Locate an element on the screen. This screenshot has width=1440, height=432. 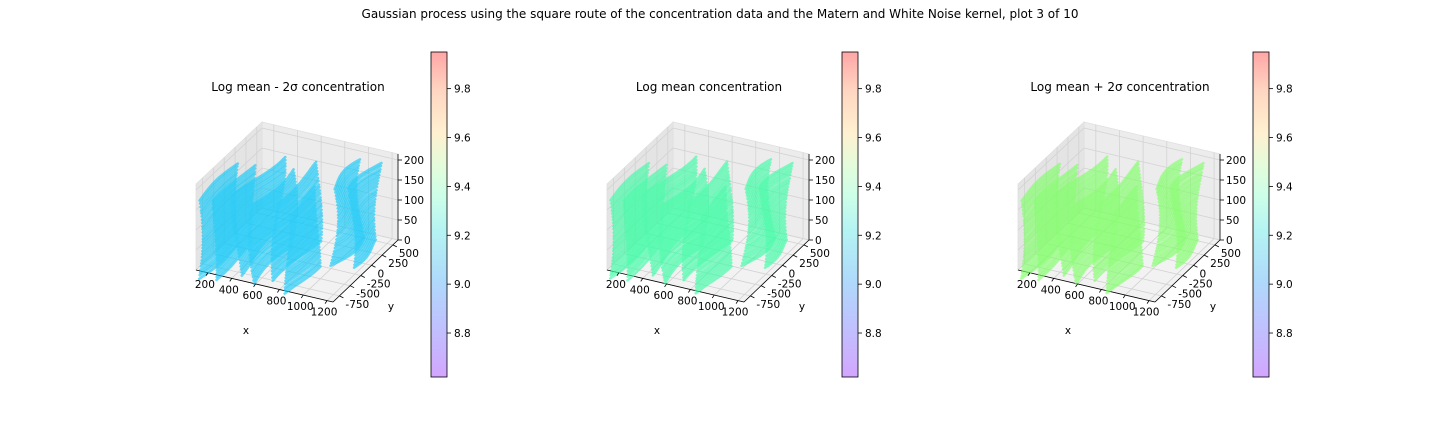
x-tick-label: 600 is located at coordinates (664, 296).